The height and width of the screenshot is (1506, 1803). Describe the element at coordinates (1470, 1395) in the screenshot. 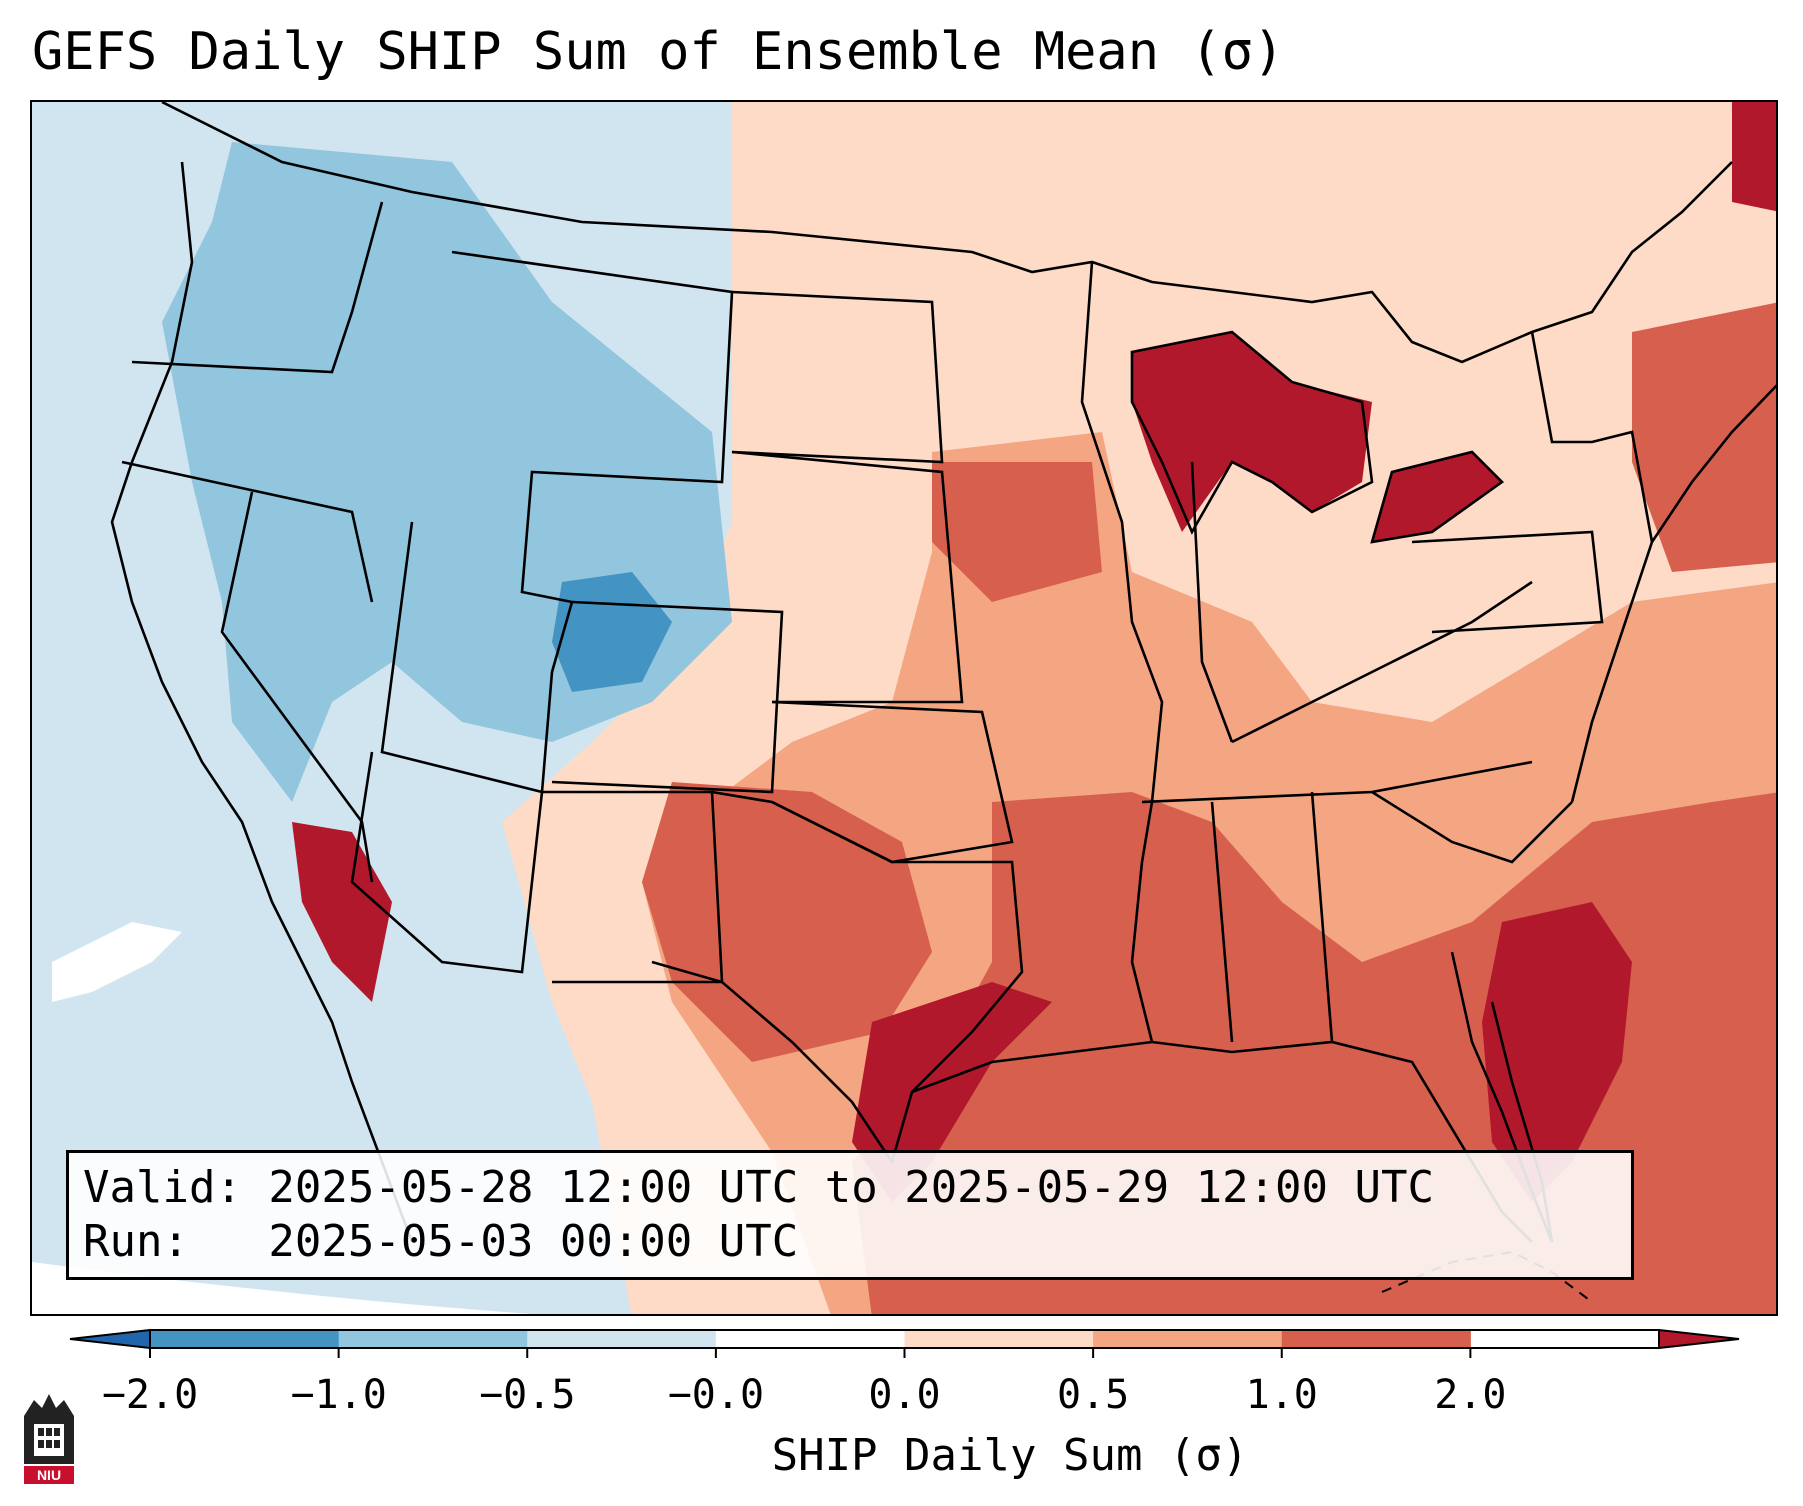

I see `colorbar-tick-label: 2.0` at that location.